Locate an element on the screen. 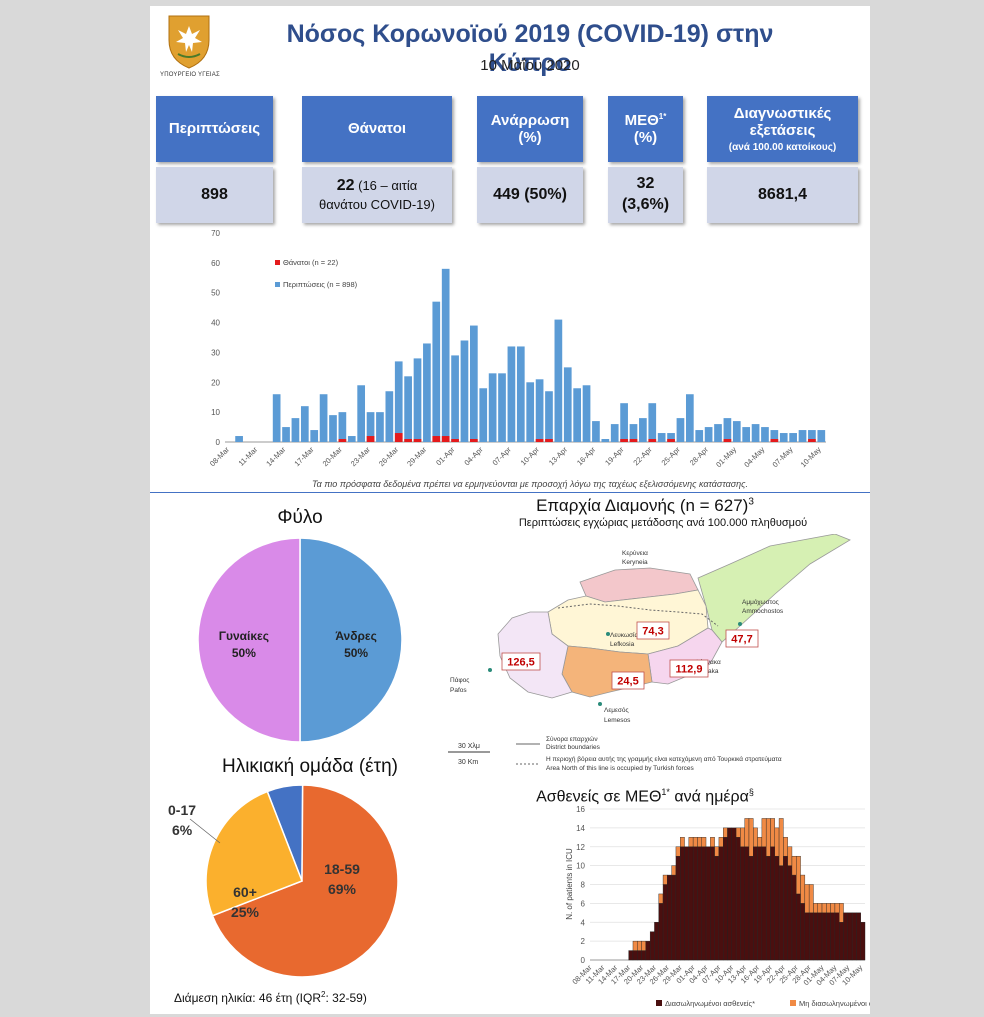  x-tick-label: 07-Apr is located at coordinates (502, 456).